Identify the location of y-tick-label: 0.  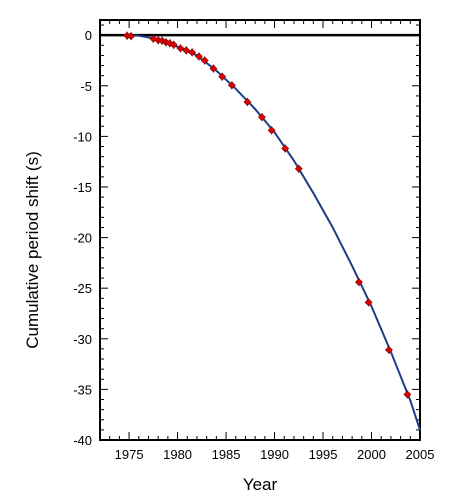
(88, 35).